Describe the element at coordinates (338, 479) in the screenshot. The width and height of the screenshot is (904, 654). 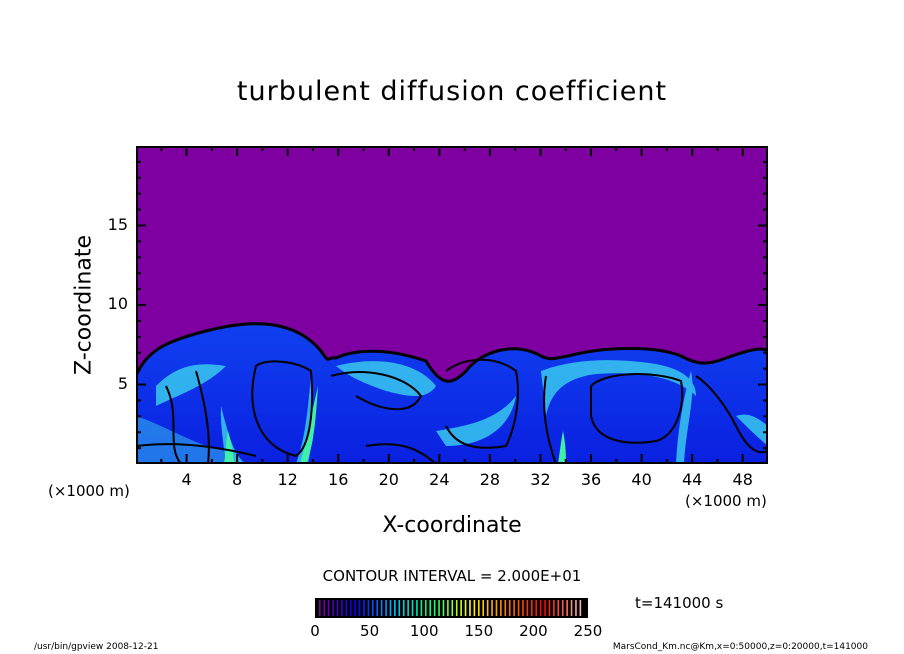
I see `x-tick-label: 16` at that location.